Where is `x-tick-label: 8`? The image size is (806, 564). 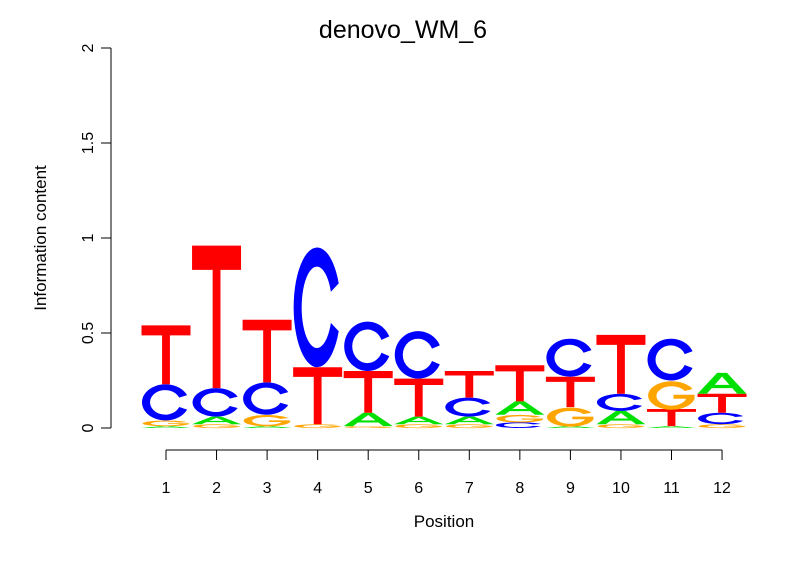
x-tick-label: 8 is located at coordinates (519, 488).